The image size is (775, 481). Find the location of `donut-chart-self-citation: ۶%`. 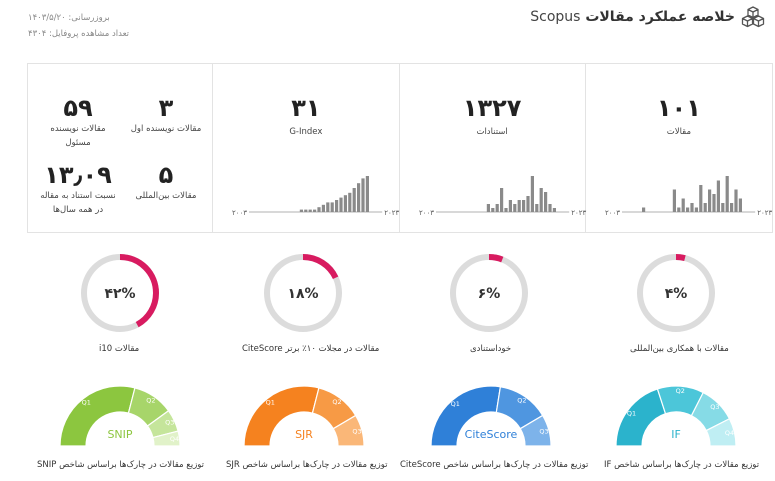

donut-chart-self-citation: ۶% is located at coordinates (489, 293).